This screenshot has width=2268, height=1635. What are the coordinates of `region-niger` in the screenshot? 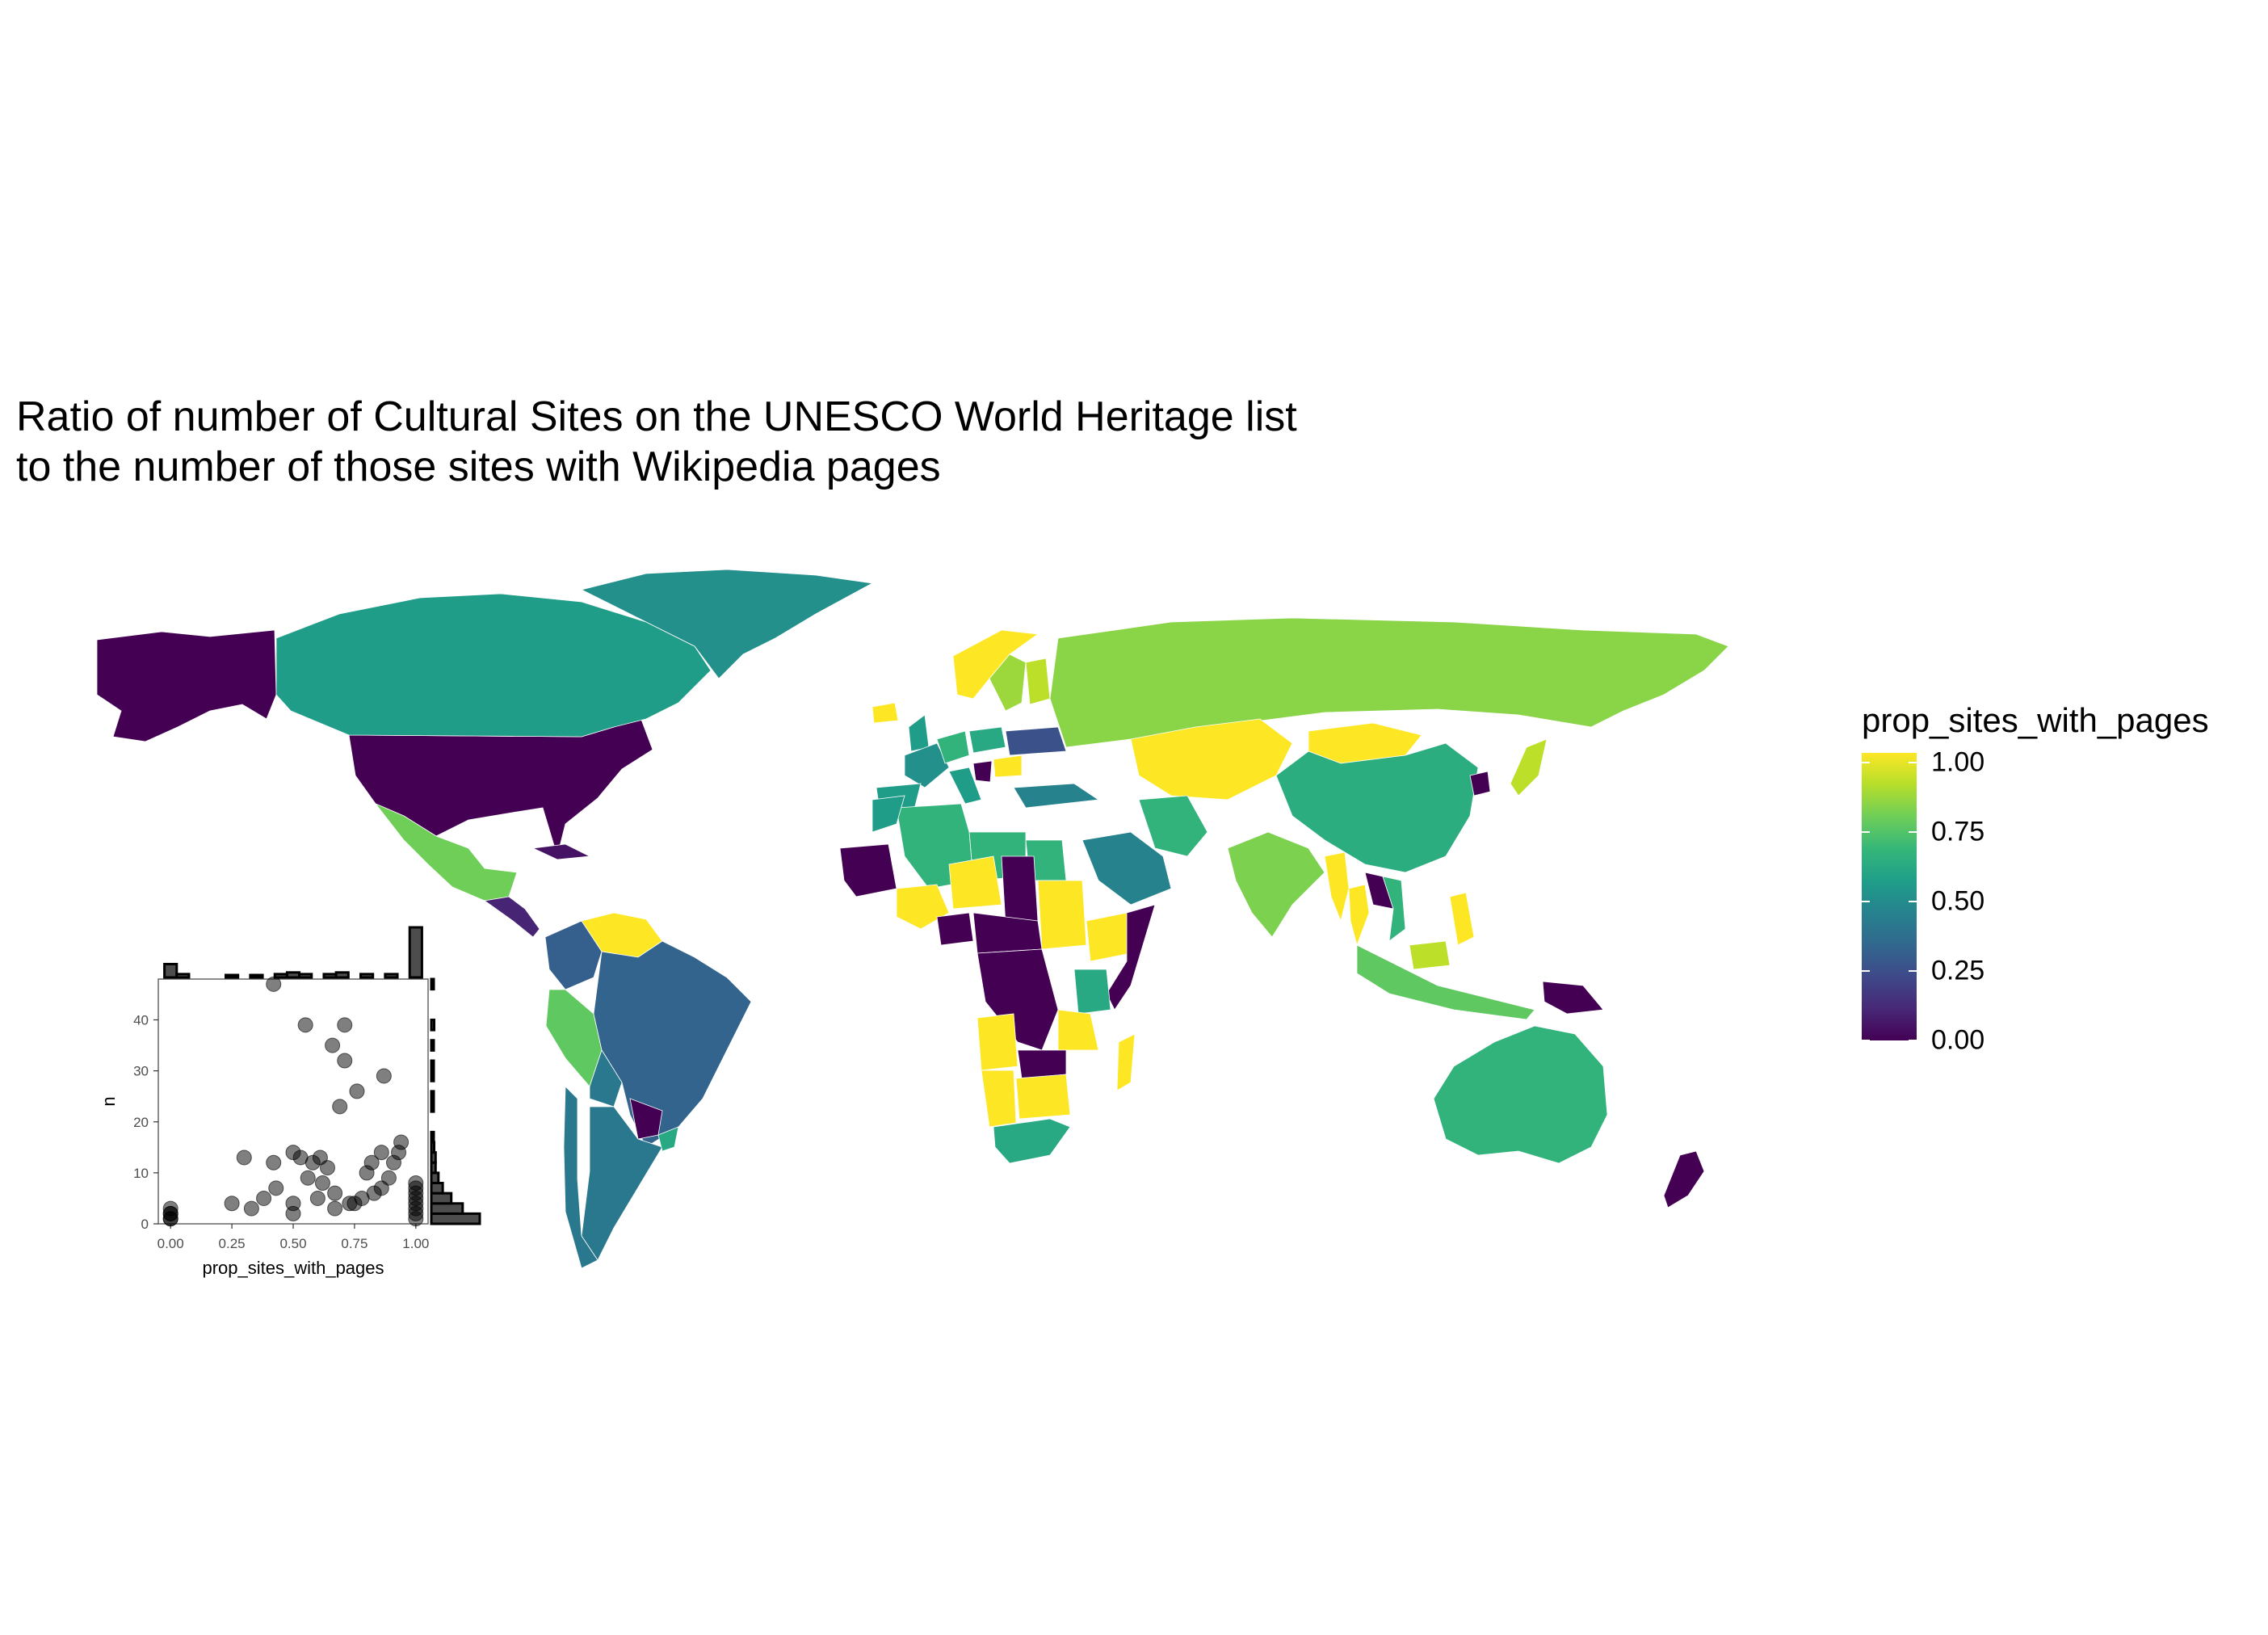 It's located at (975, 882).